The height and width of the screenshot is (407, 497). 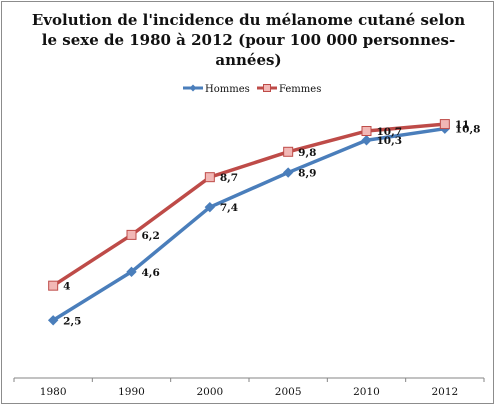 I want to click on data-point-femmes-2012, so click(x=444, y=124).